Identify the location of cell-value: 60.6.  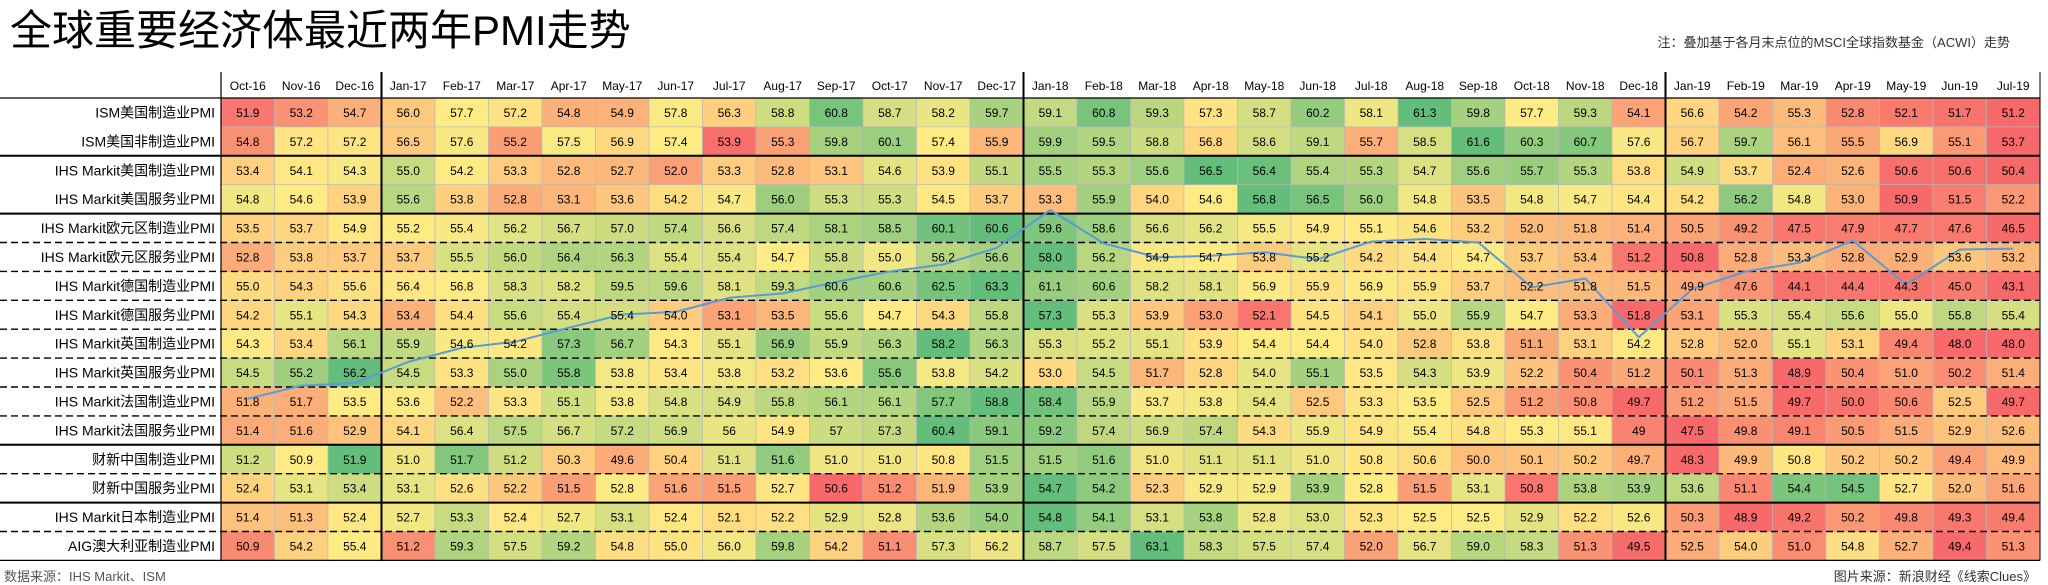
(890, 286).